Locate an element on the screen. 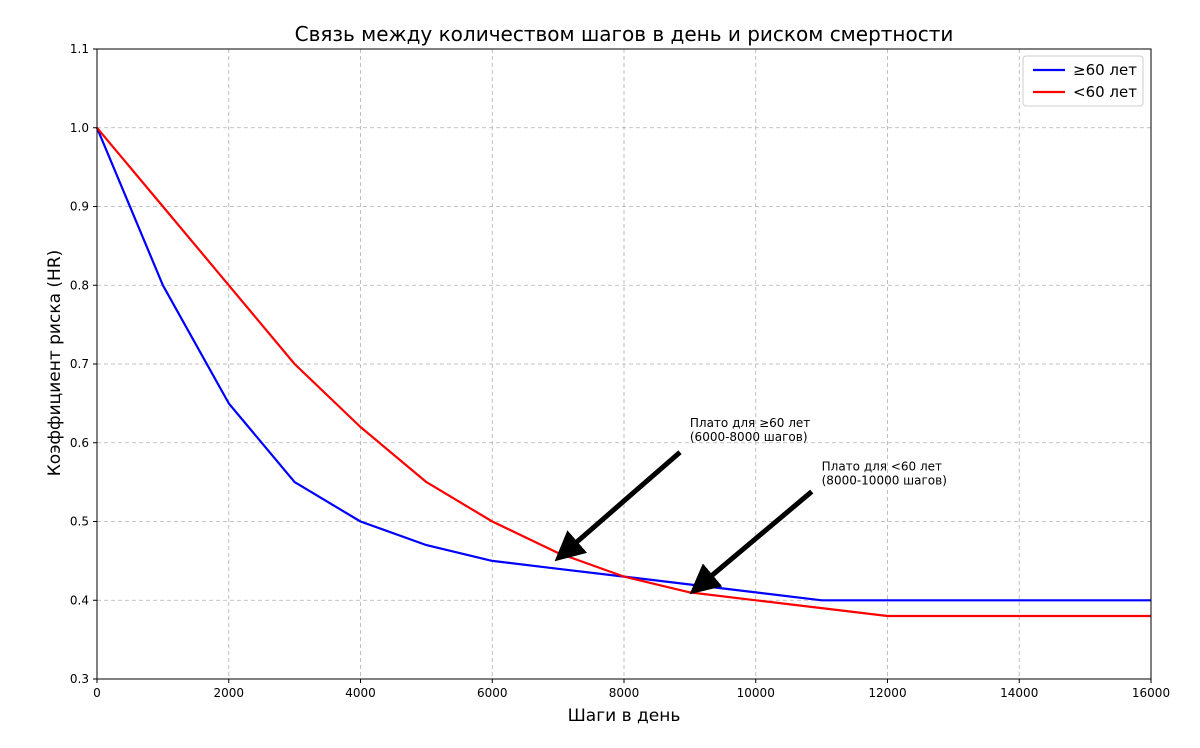  x-tick-label: 6000 is located at coordinates (492, 693).